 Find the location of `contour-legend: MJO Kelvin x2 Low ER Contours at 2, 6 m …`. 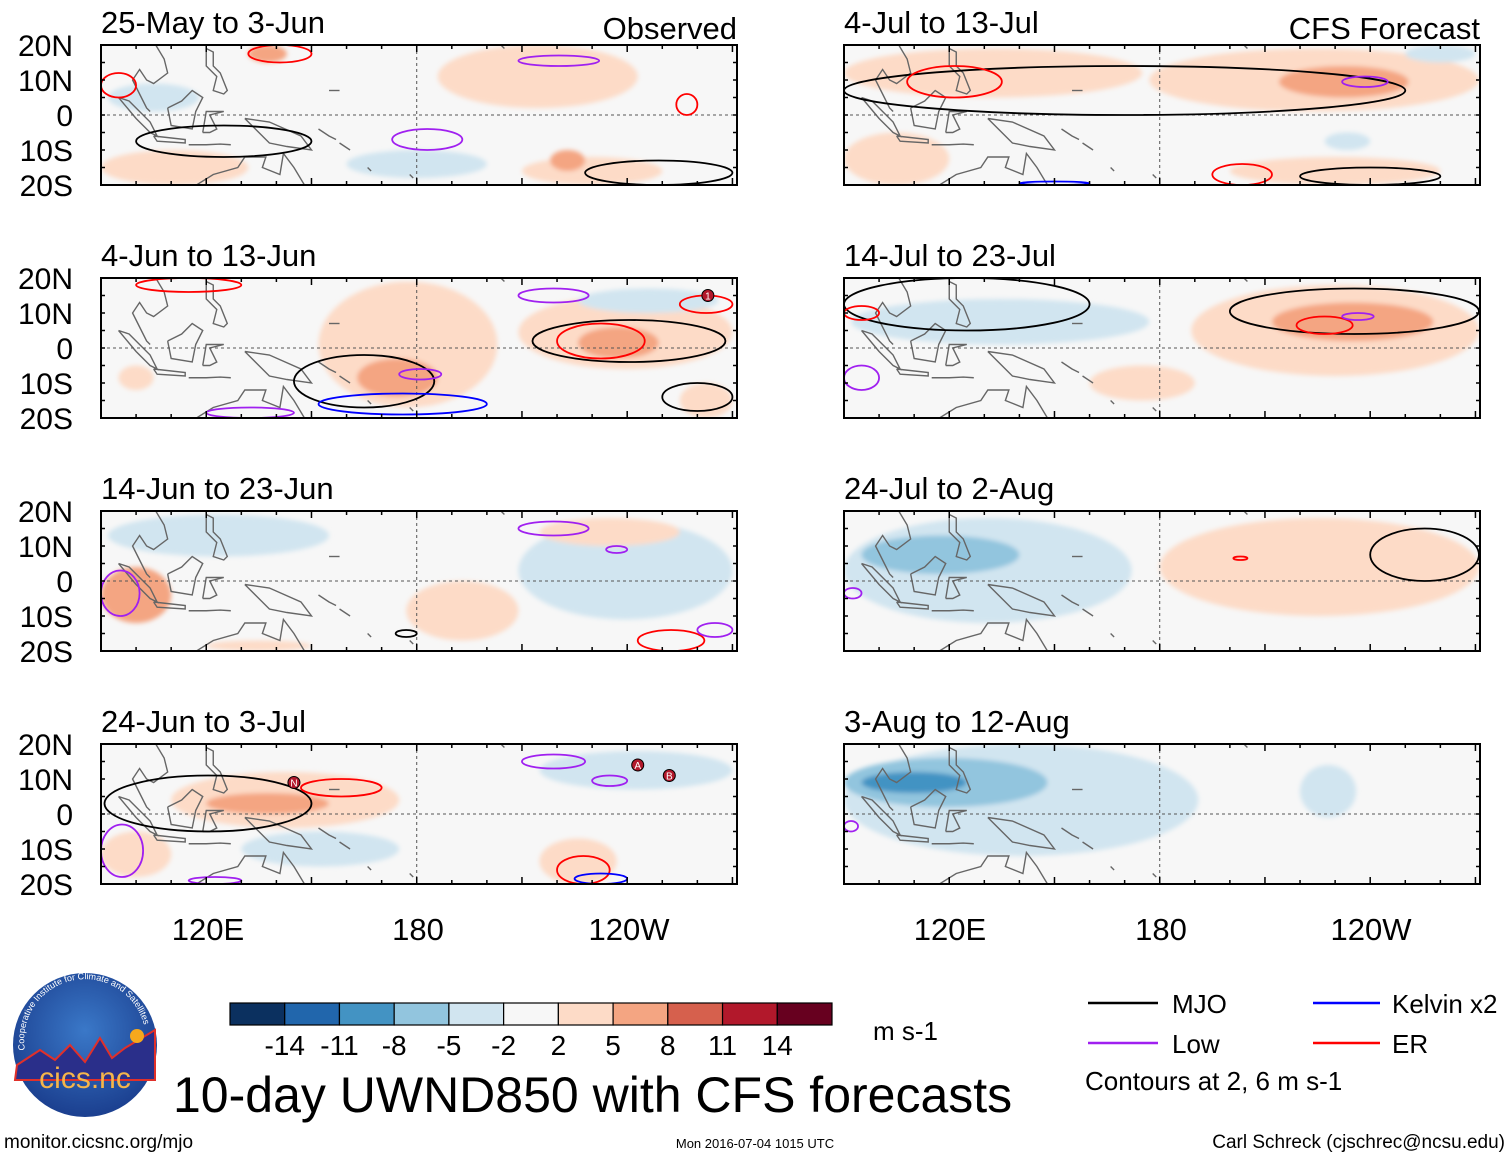

contour-legend: MJO Kelvin x2 Low ER Contours at 2, 6 m … is located at coordinates (1291, 1042).